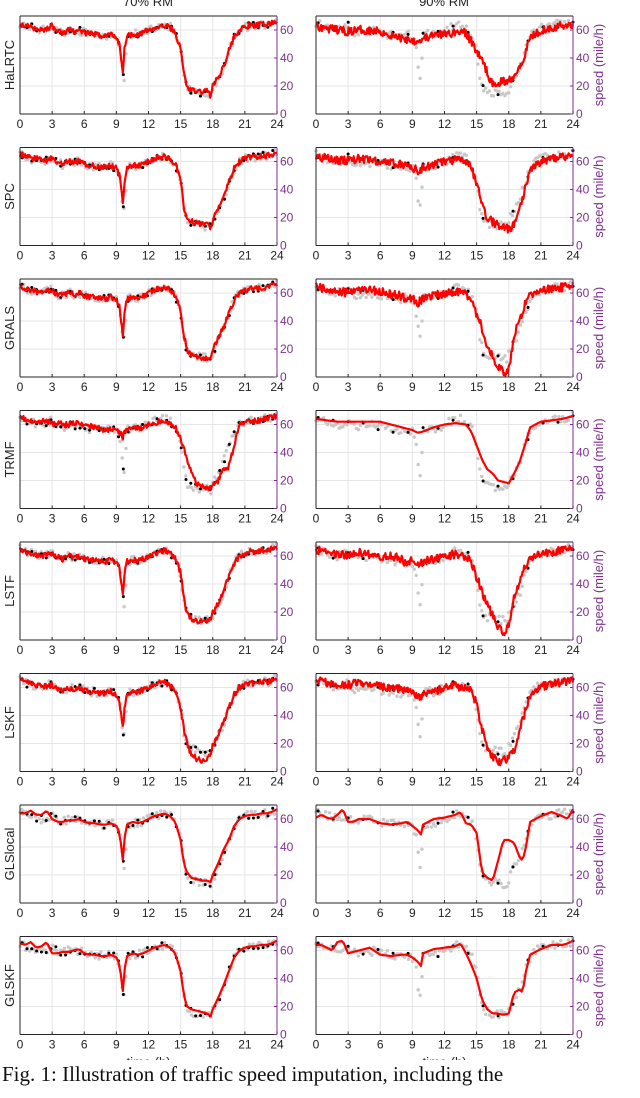 This screenshot has width=640, height=1098. What do you see at coordinates (116, 124) in the screenshot?
I see `x-tick-label: 9` at bounding box center [116, 124].